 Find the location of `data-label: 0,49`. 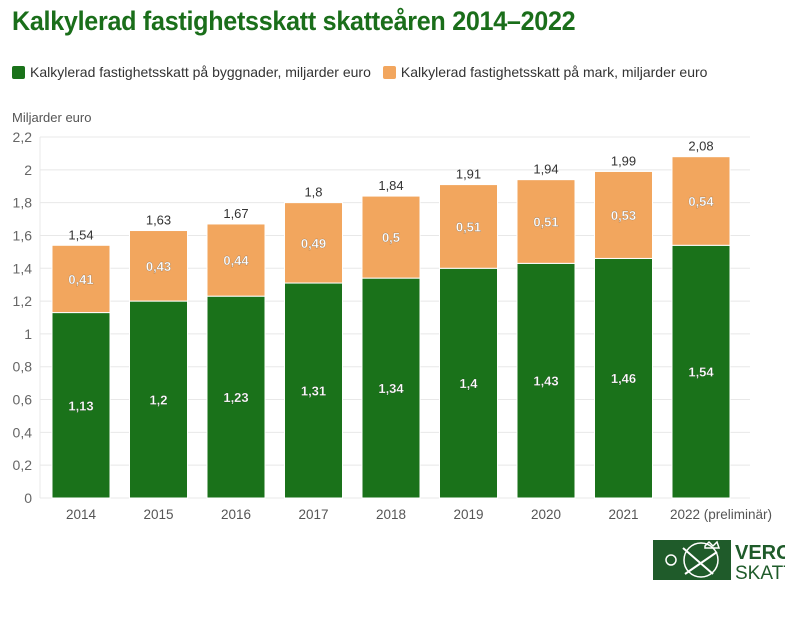

data-label: 0,49 is located at coordinates (313, 243).